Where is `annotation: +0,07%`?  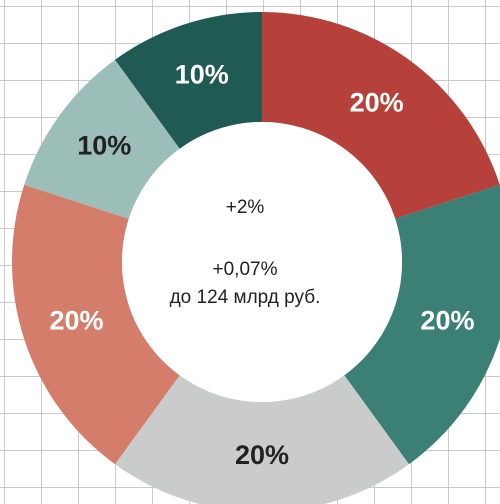 annotation: +0,07% is located at coordinates (245, 269).